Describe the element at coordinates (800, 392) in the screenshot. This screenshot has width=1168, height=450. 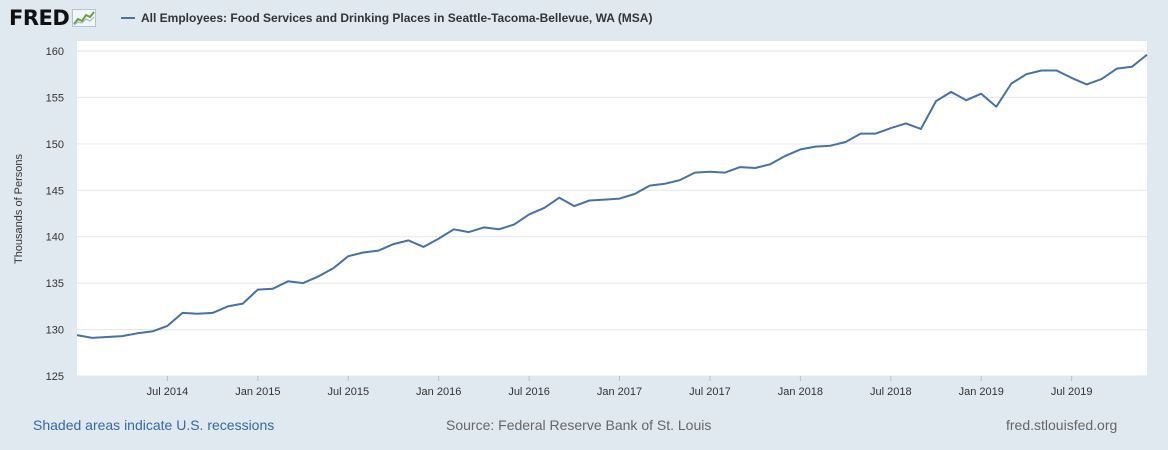
I see `x-tick-label: Jan 2018` at that location.